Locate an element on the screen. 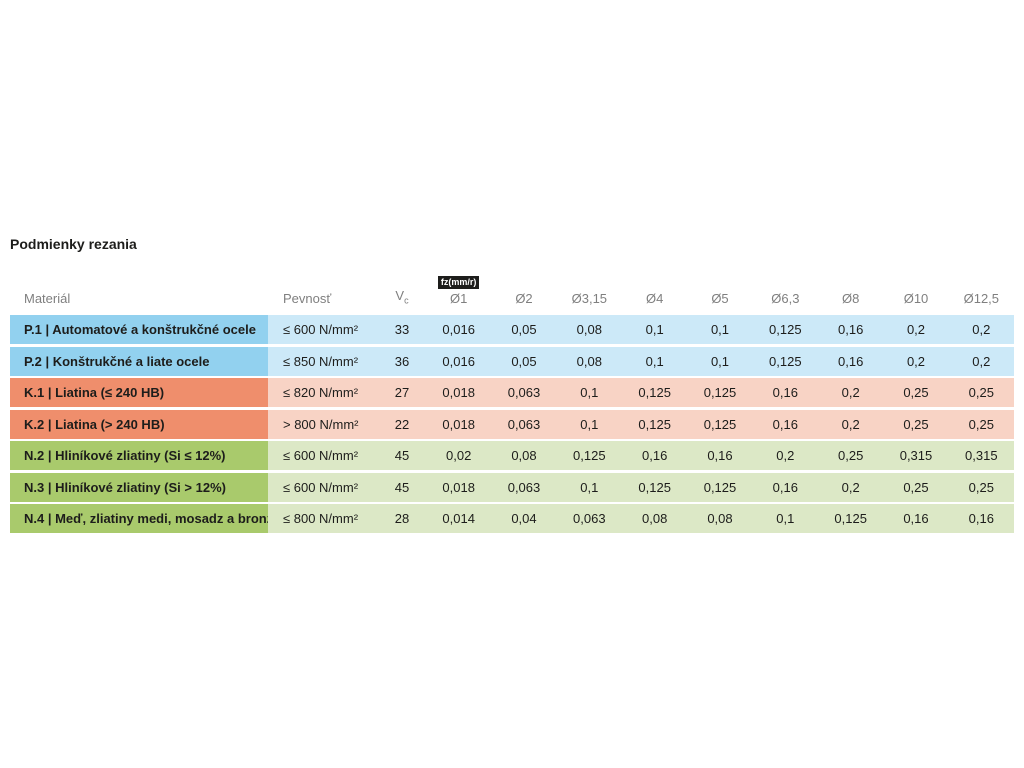  header-diameter: Ø3,15 is located at coordinates (589, 298).